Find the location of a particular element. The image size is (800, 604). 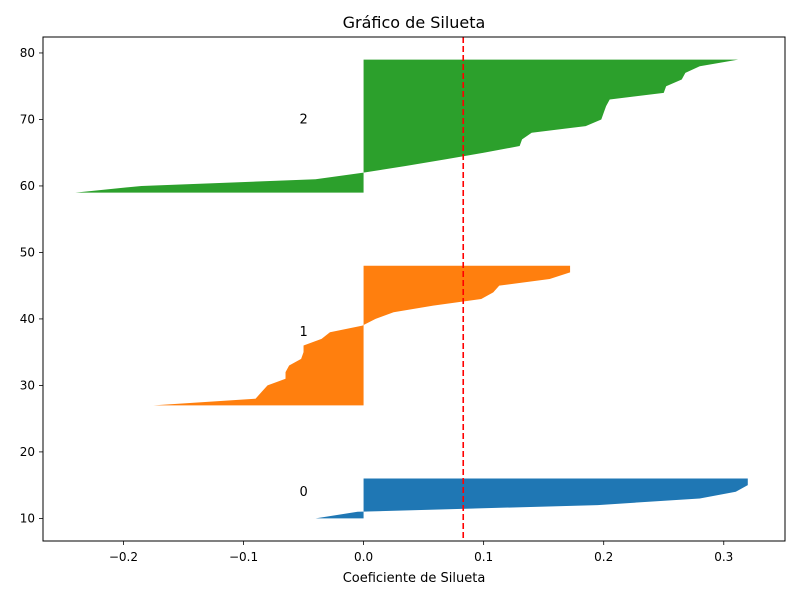

cluster-1-silhouette is located at coordinates (362, 335).